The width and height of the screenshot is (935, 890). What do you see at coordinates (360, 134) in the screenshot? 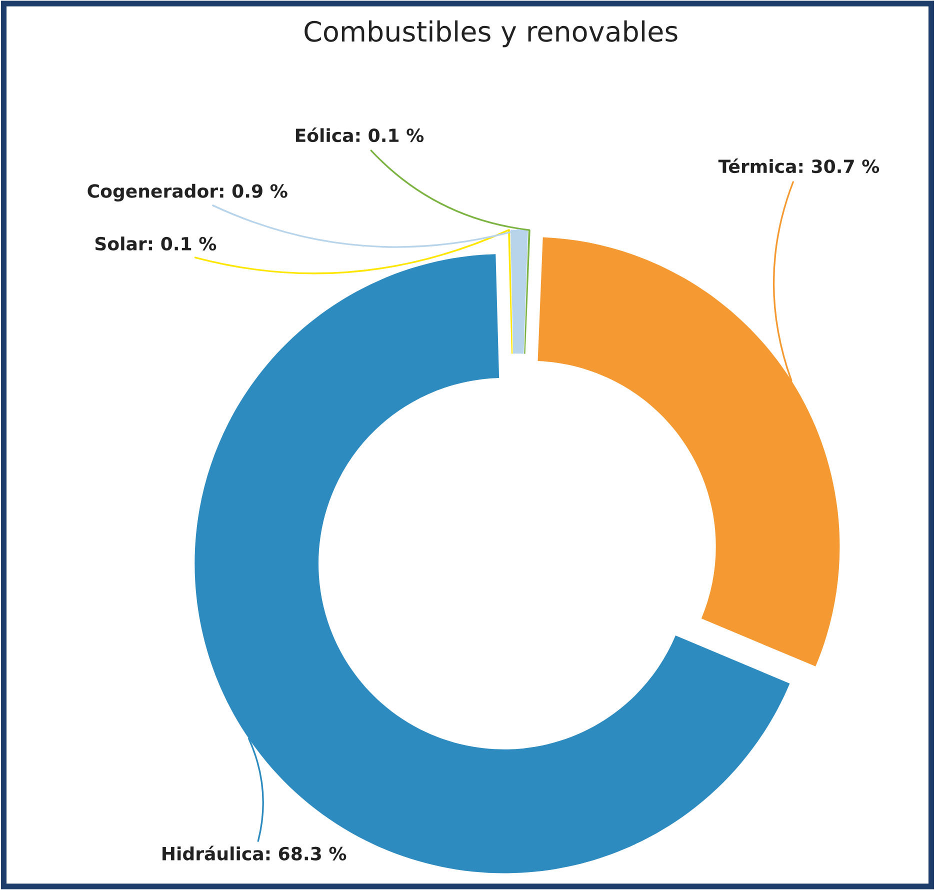
I see `slice-label: Eólica: 0.1 %` at bounding box center [360, 134].